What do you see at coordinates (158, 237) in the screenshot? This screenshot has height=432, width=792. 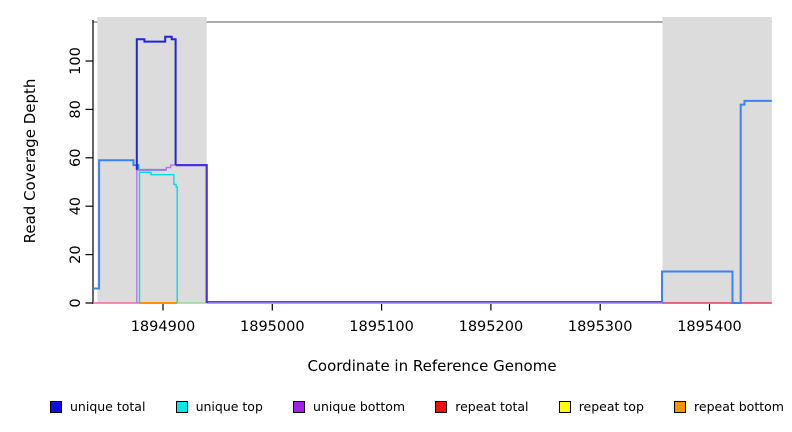 I see `series-unique-top` at bounding box center [158, 237].